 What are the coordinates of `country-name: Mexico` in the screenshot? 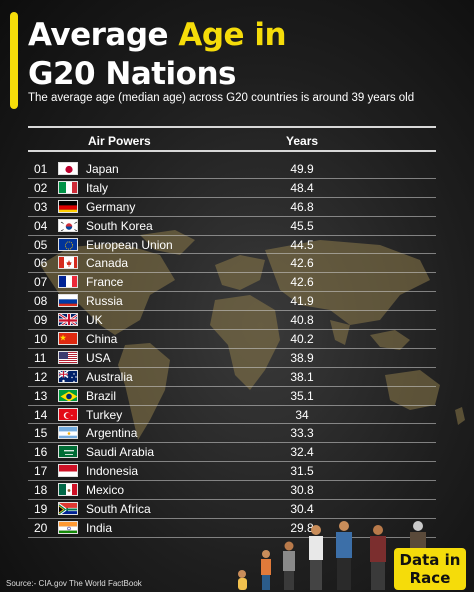 It's located at (105, 490).